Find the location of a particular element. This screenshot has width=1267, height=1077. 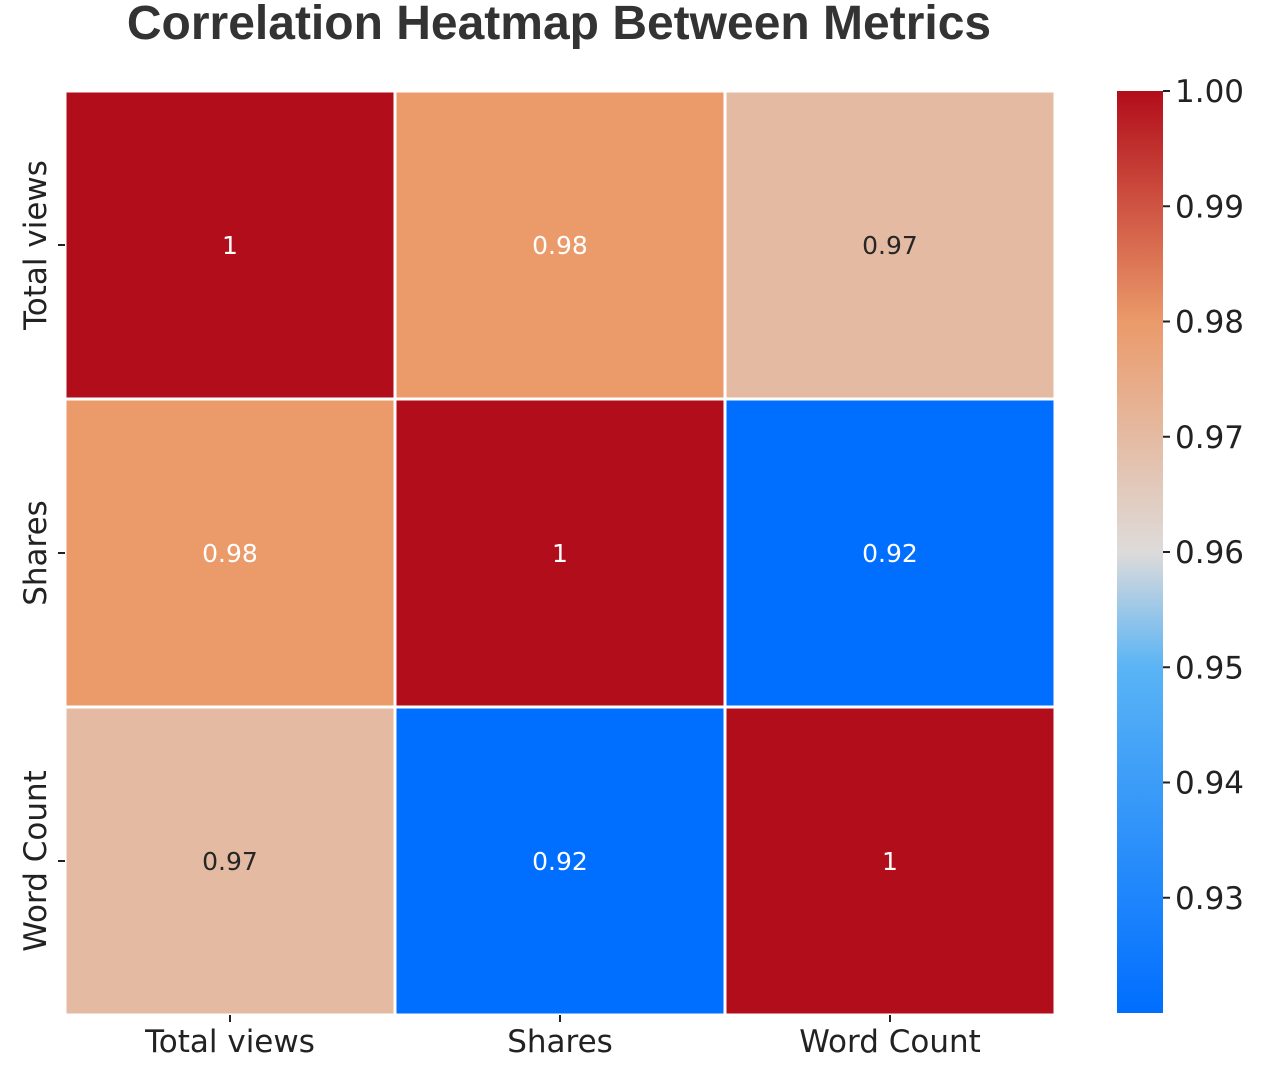

x-axis: Total views Shares Word Count is located at coordinates (562, 1037).